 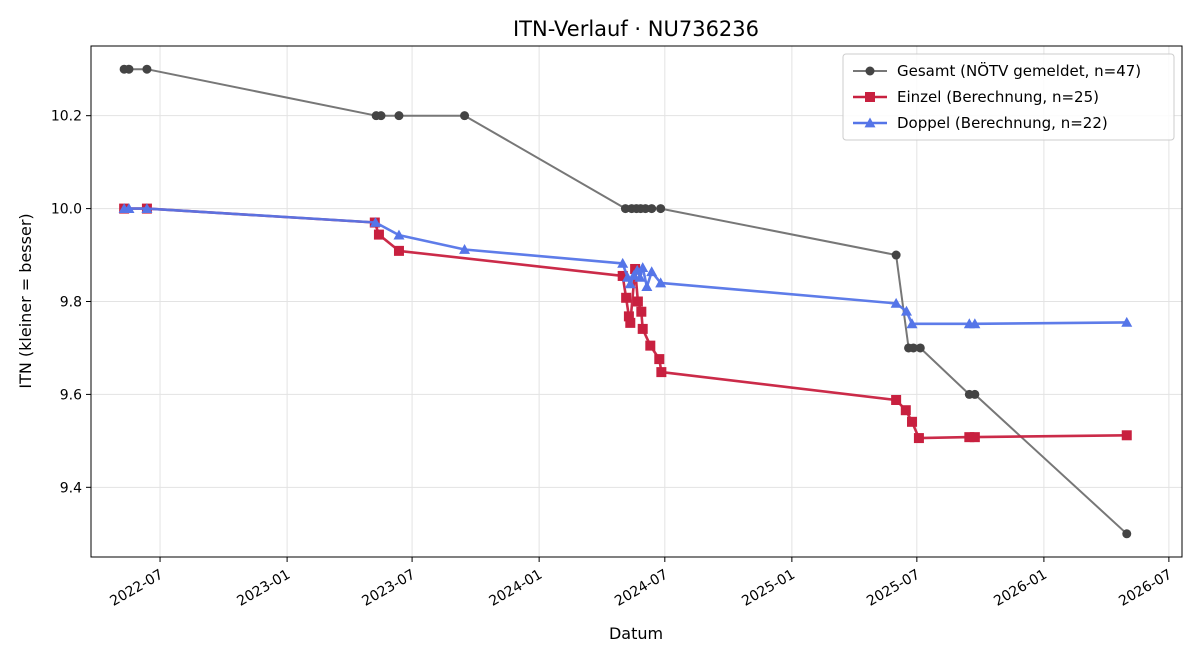 I want to click on y-tick-label: 10.2, so click(x=66, y=117).